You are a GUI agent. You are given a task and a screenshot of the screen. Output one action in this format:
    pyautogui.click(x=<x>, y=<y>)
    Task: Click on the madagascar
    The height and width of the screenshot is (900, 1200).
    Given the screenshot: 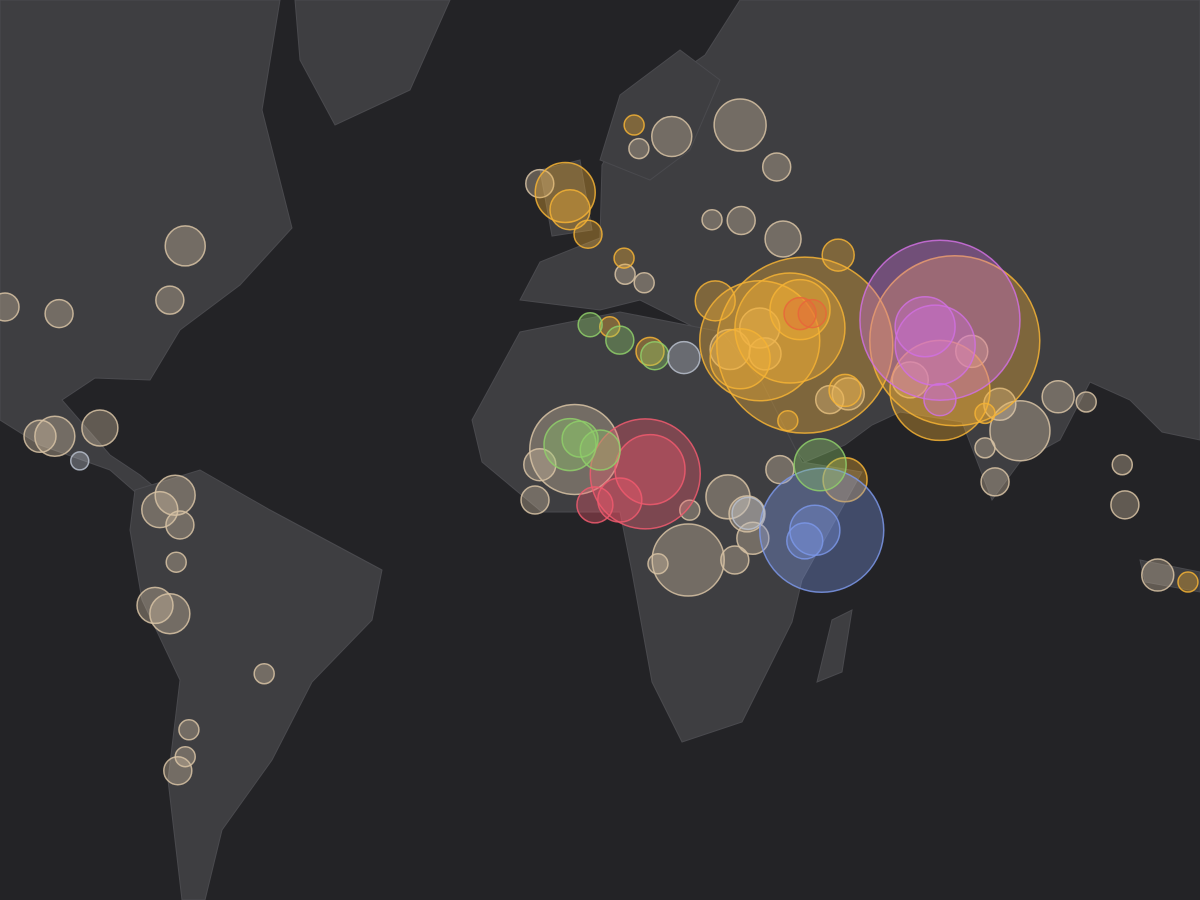 What is the action you would take?
    pyautogui.click(x=834, y=646)
    